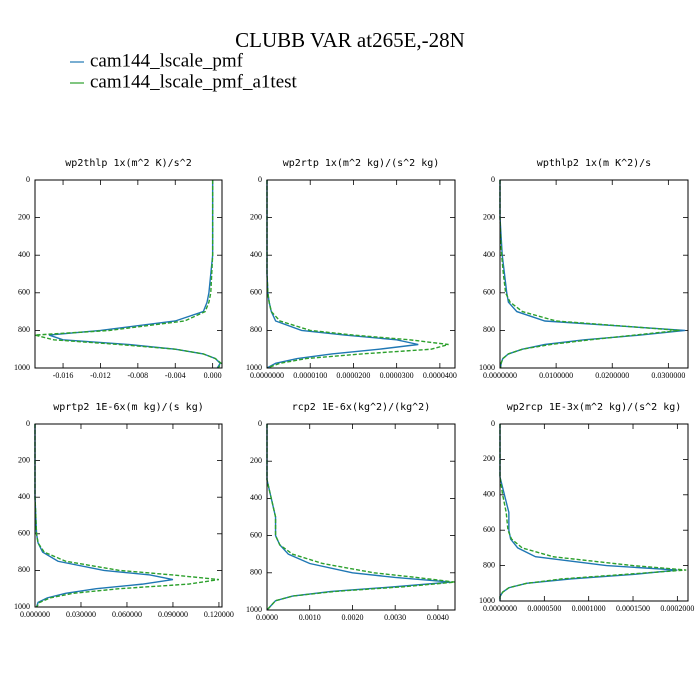 This screenshot has height=700, width=700. I want to click on x-tick-label: 0.060000, so click(127, 614).